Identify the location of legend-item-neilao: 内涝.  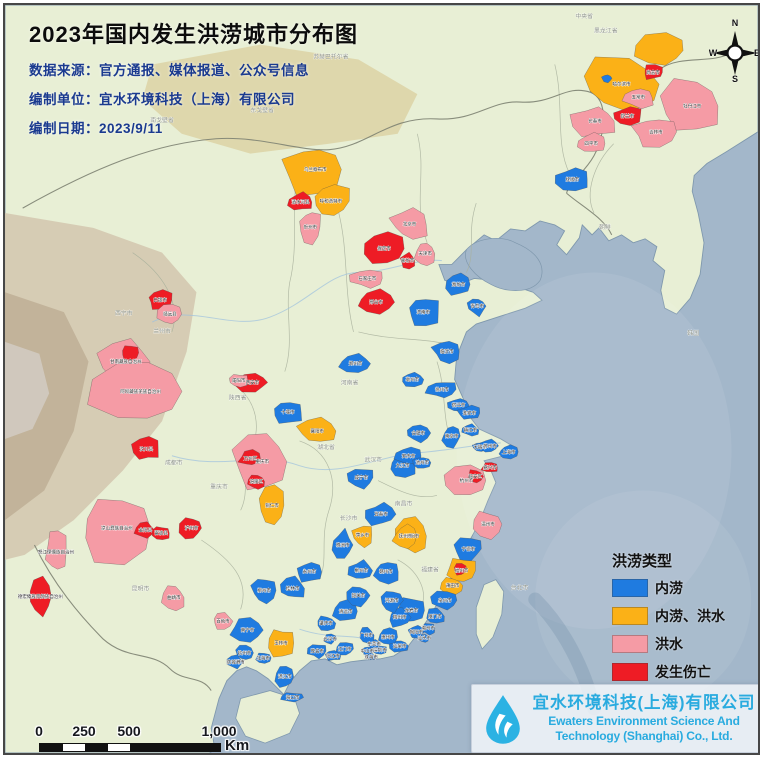
(668, 588).